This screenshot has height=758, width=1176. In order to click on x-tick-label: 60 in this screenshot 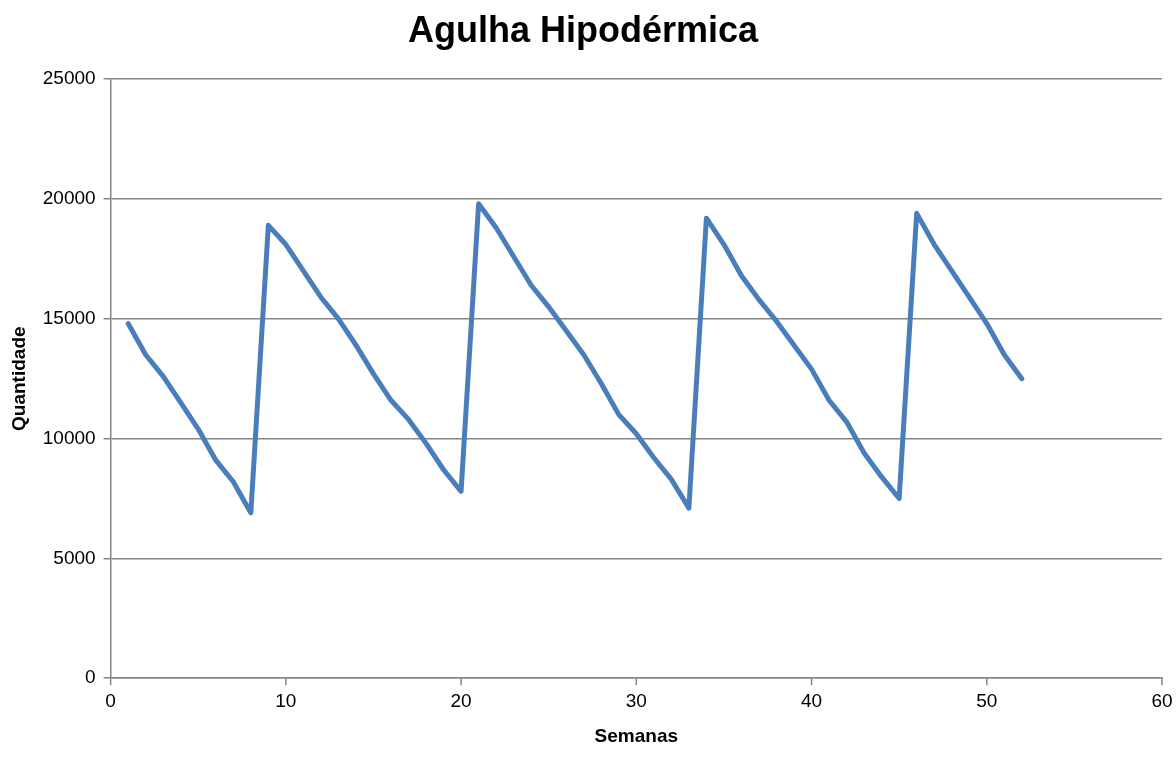, I will do `click(1162, 700)`.